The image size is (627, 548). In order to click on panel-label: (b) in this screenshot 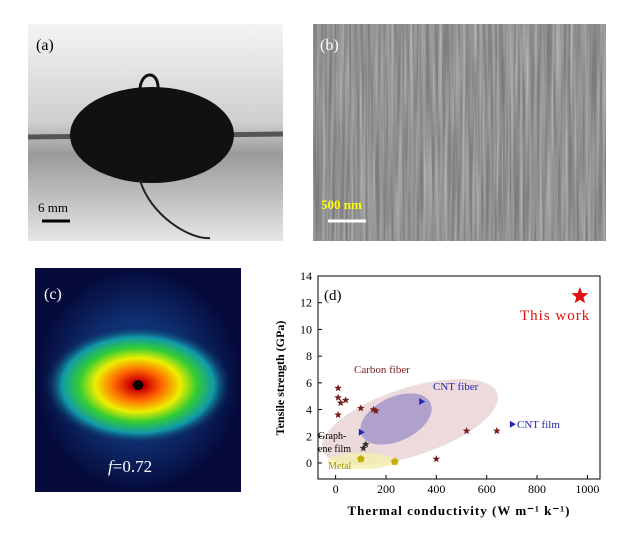, I will do `click(329, 45)`.